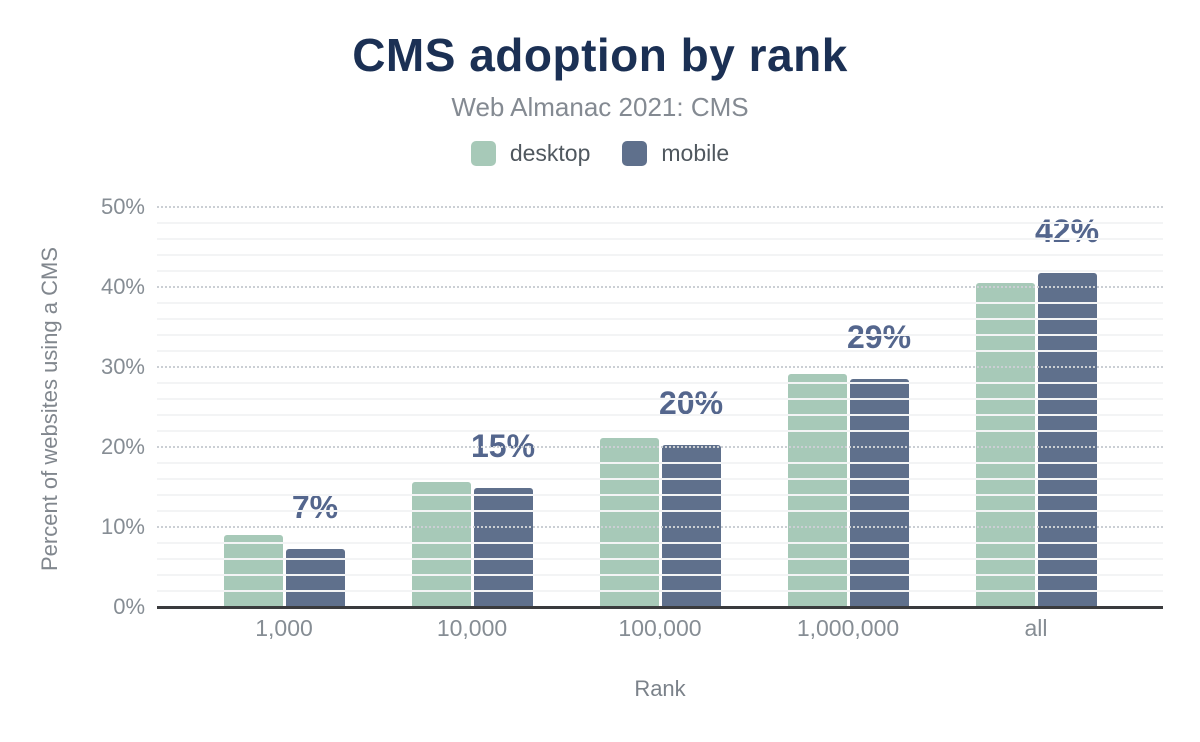 The height and width of the screenshot is (742, 1200). I want to click on y-tick-label-50: 50%, so click(122, 206).